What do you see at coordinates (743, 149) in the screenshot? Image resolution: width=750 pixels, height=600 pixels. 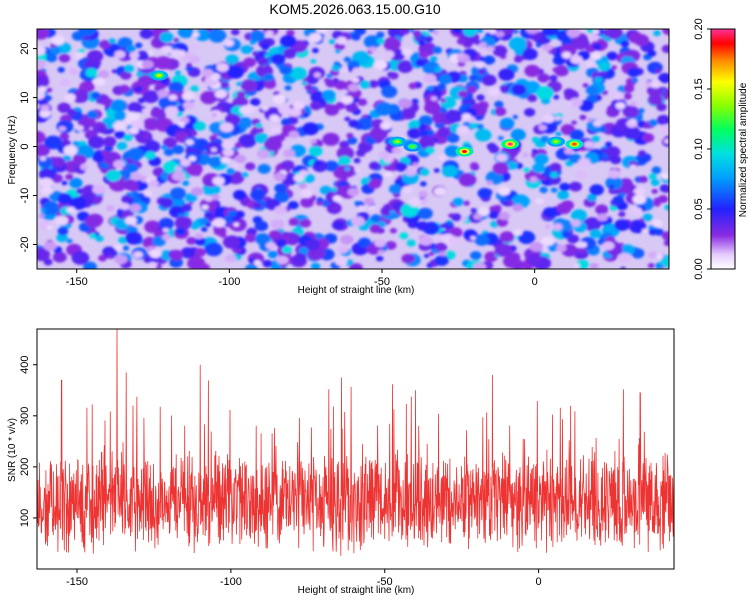 I see `colorbar-label: Normalized spectral amplitude` at bounding box center [743, 149].